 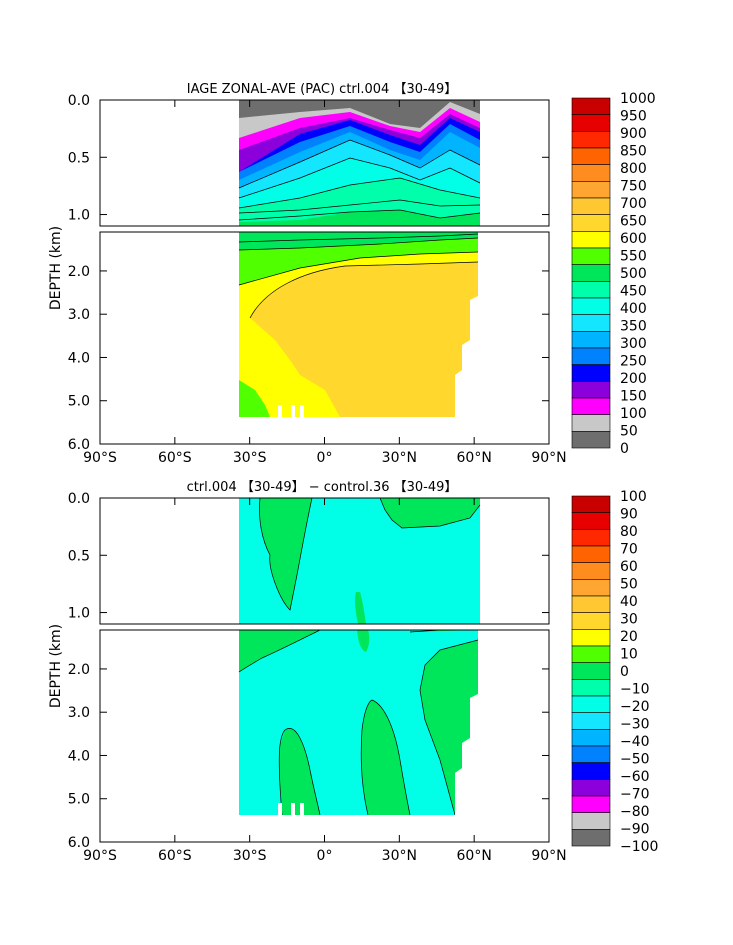 I want to click on colorbar-label: −90, so click(x=635, y=830).